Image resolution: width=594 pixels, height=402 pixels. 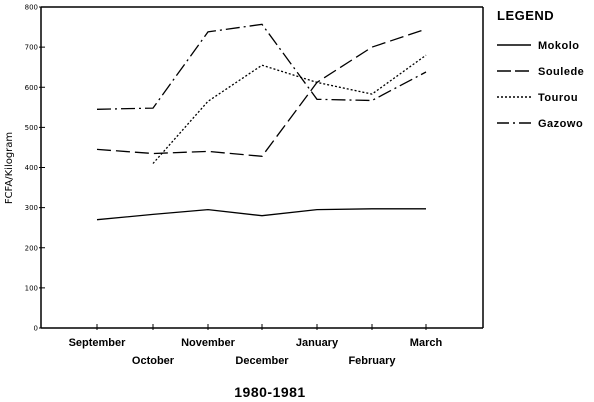 What do you see at coordinates (525, 15) in the screenshot?
I see `legend-title: LEGEND` at bounding box center [525, 15].